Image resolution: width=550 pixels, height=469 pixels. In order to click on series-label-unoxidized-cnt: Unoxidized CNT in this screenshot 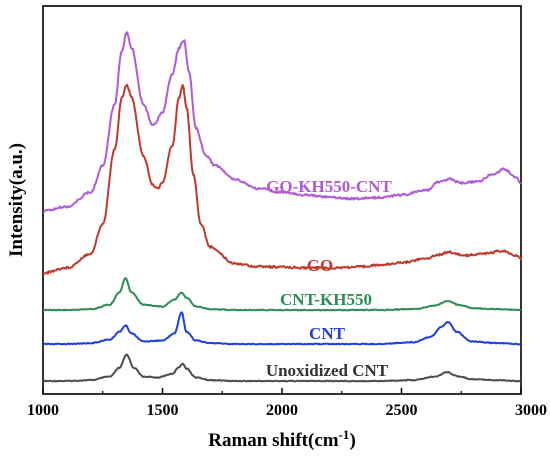, I will do `click(327, 370)`.